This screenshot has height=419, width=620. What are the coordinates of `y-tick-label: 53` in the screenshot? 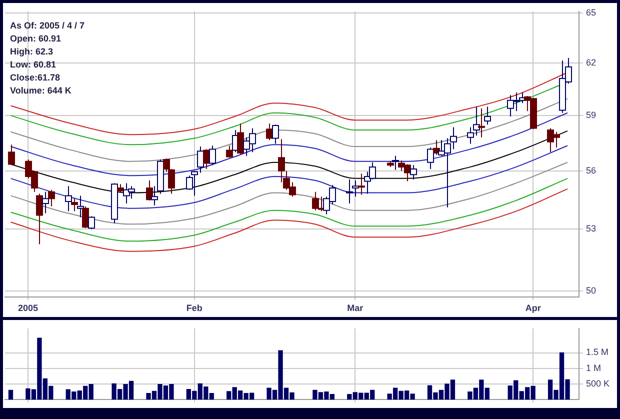 It's located at (591, 229).